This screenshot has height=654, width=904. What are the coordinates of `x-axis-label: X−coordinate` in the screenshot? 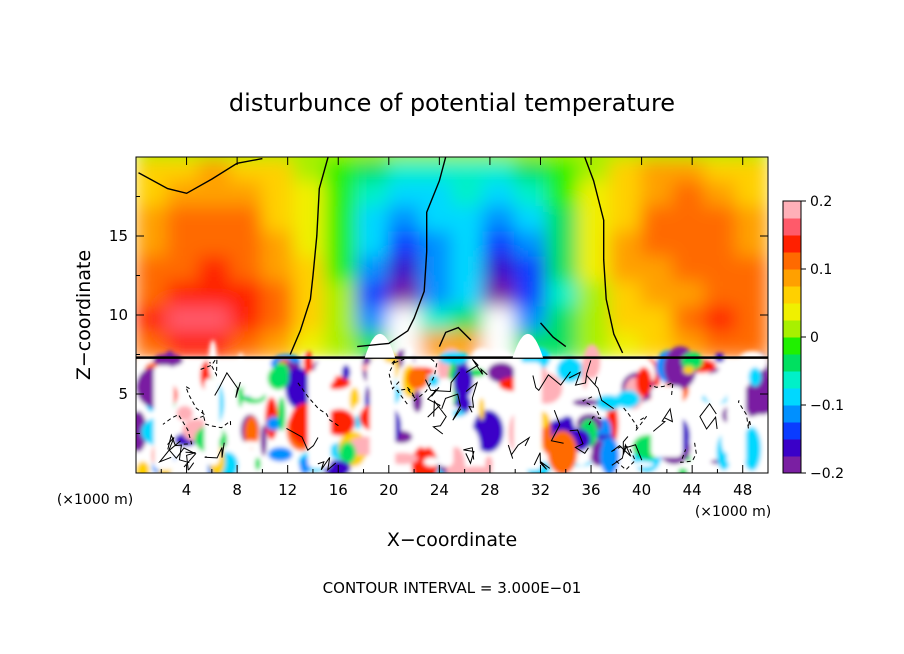 It's located at (452, 540).